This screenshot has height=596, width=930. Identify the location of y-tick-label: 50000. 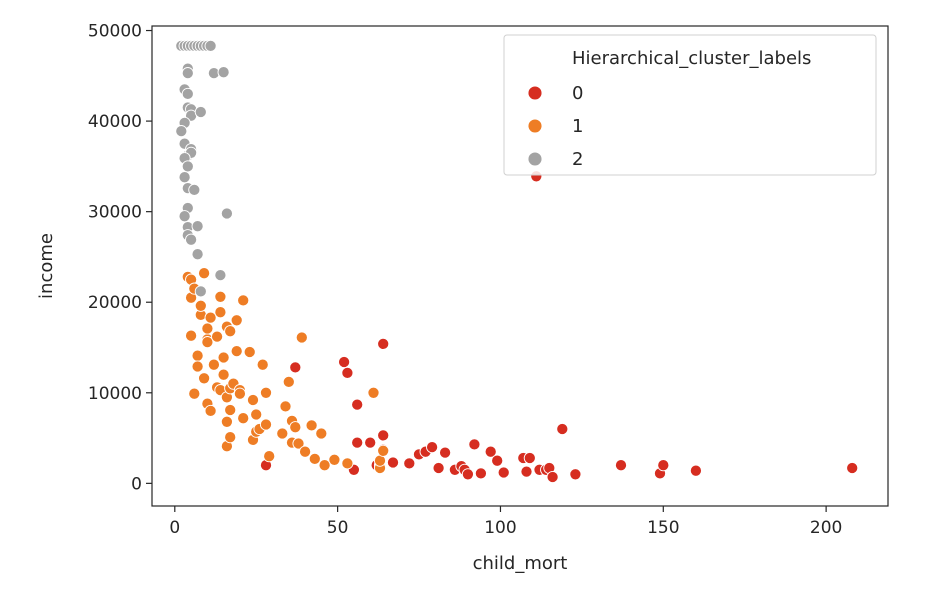
(115, 32).